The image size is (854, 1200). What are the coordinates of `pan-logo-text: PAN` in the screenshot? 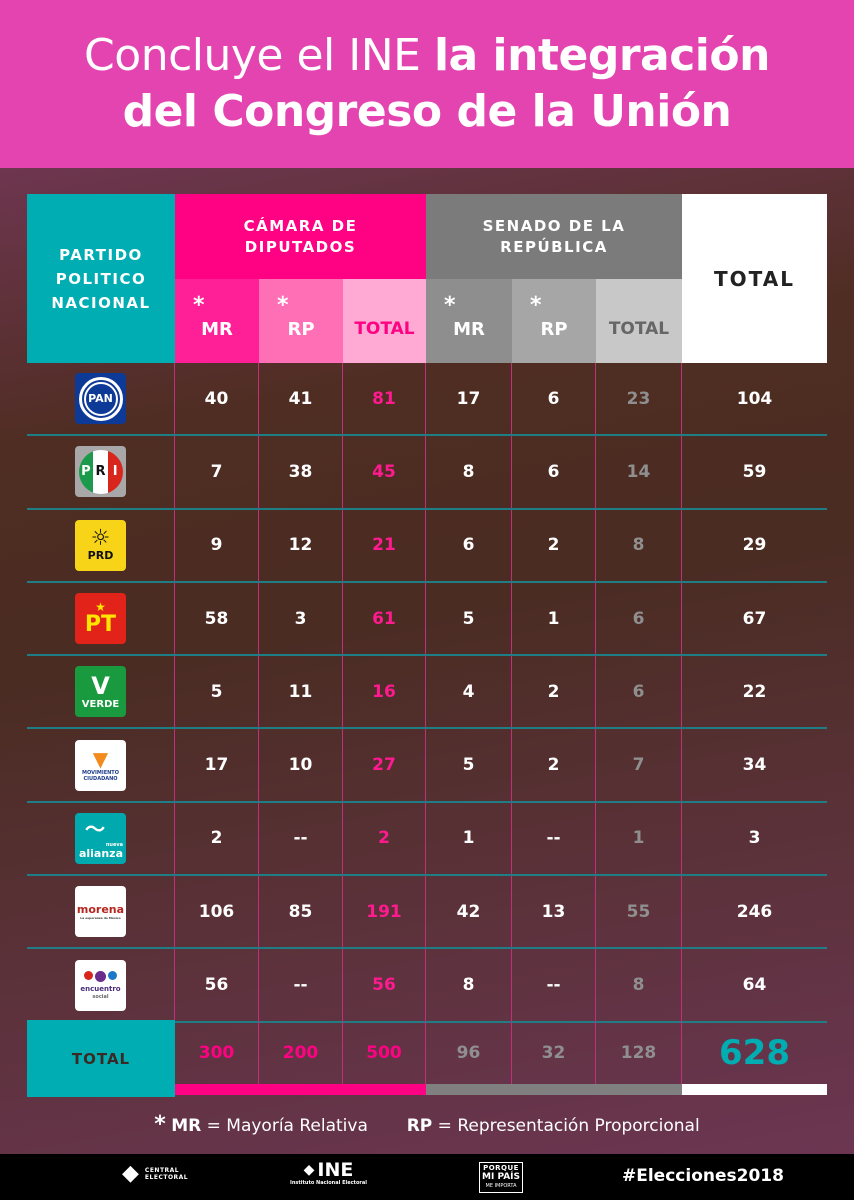 It's located at (100, 398).